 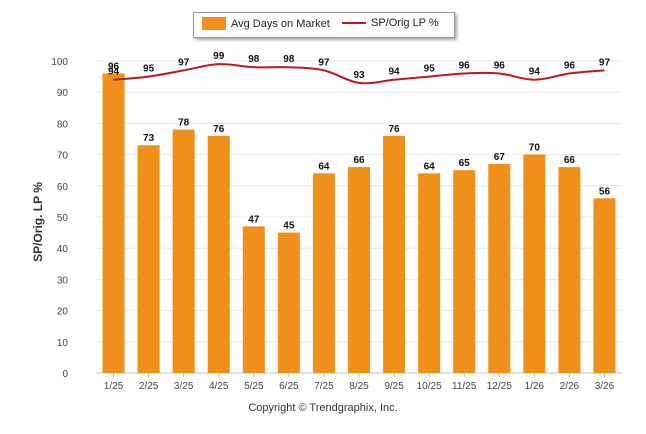 I want to click on x-tick-label: 7/25, so click(x=324, y=386).